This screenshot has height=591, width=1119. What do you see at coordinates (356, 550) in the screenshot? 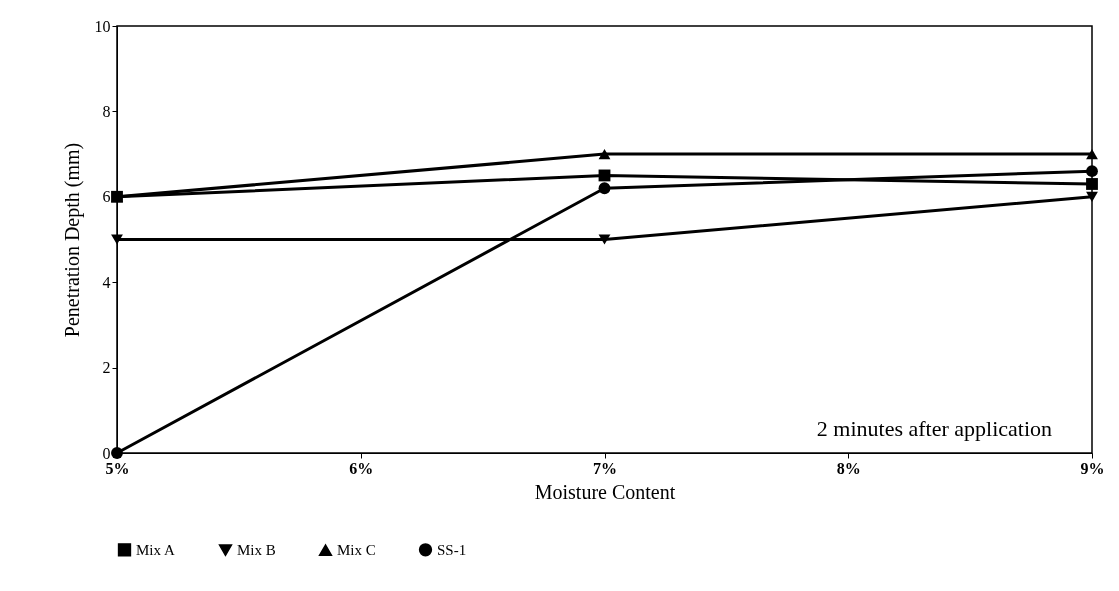
I see `legend-label: Mix C` at bounding box center [356, 550].